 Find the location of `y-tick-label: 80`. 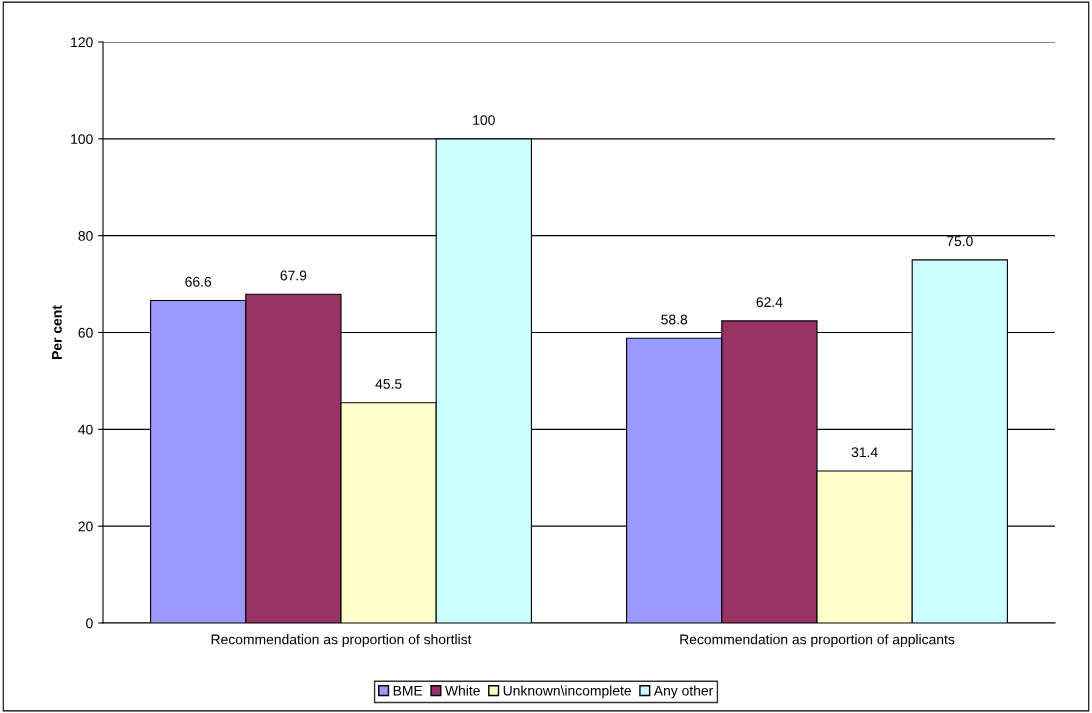

y-tick-label: 80 is located at coordinates (85, 236).